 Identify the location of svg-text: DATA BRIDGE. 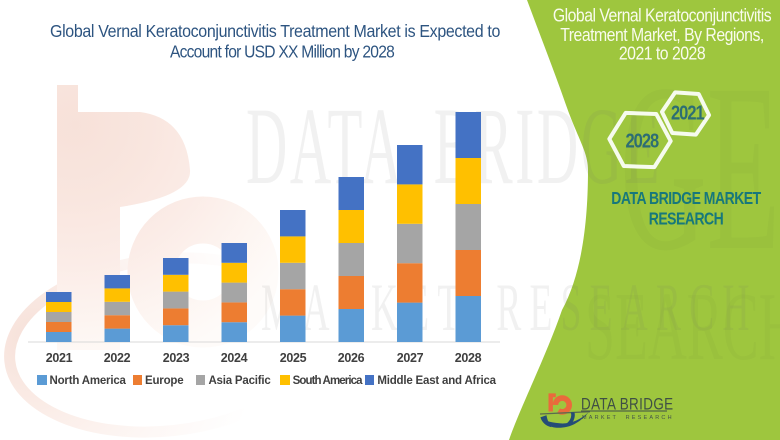
(627, 404).